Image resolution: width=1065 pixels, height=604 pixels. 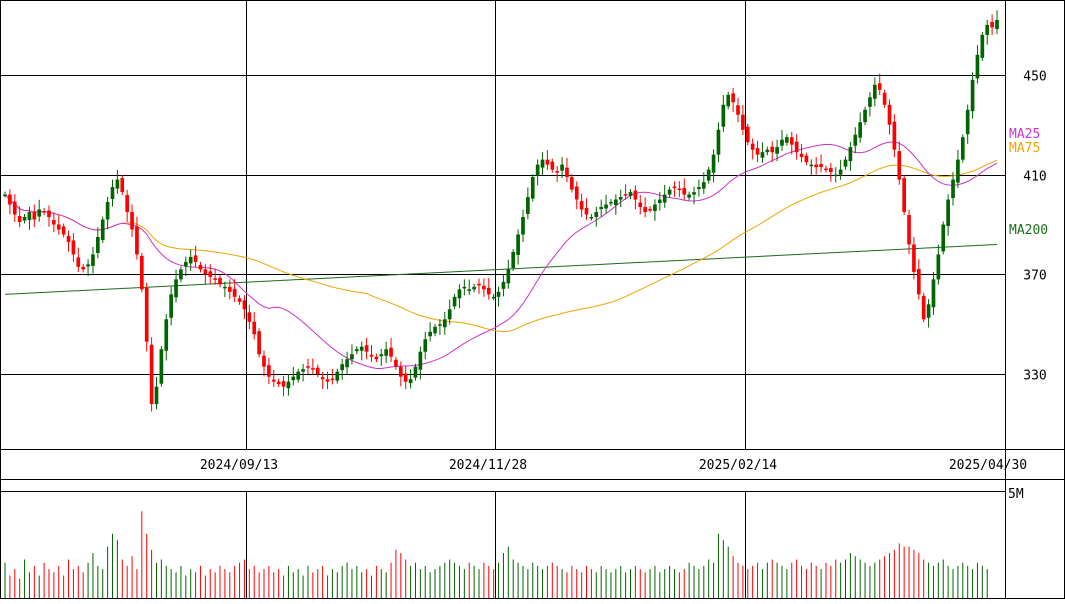 I want to click on date-tick-label: 2025/04/30, so click(x=988, y=465).